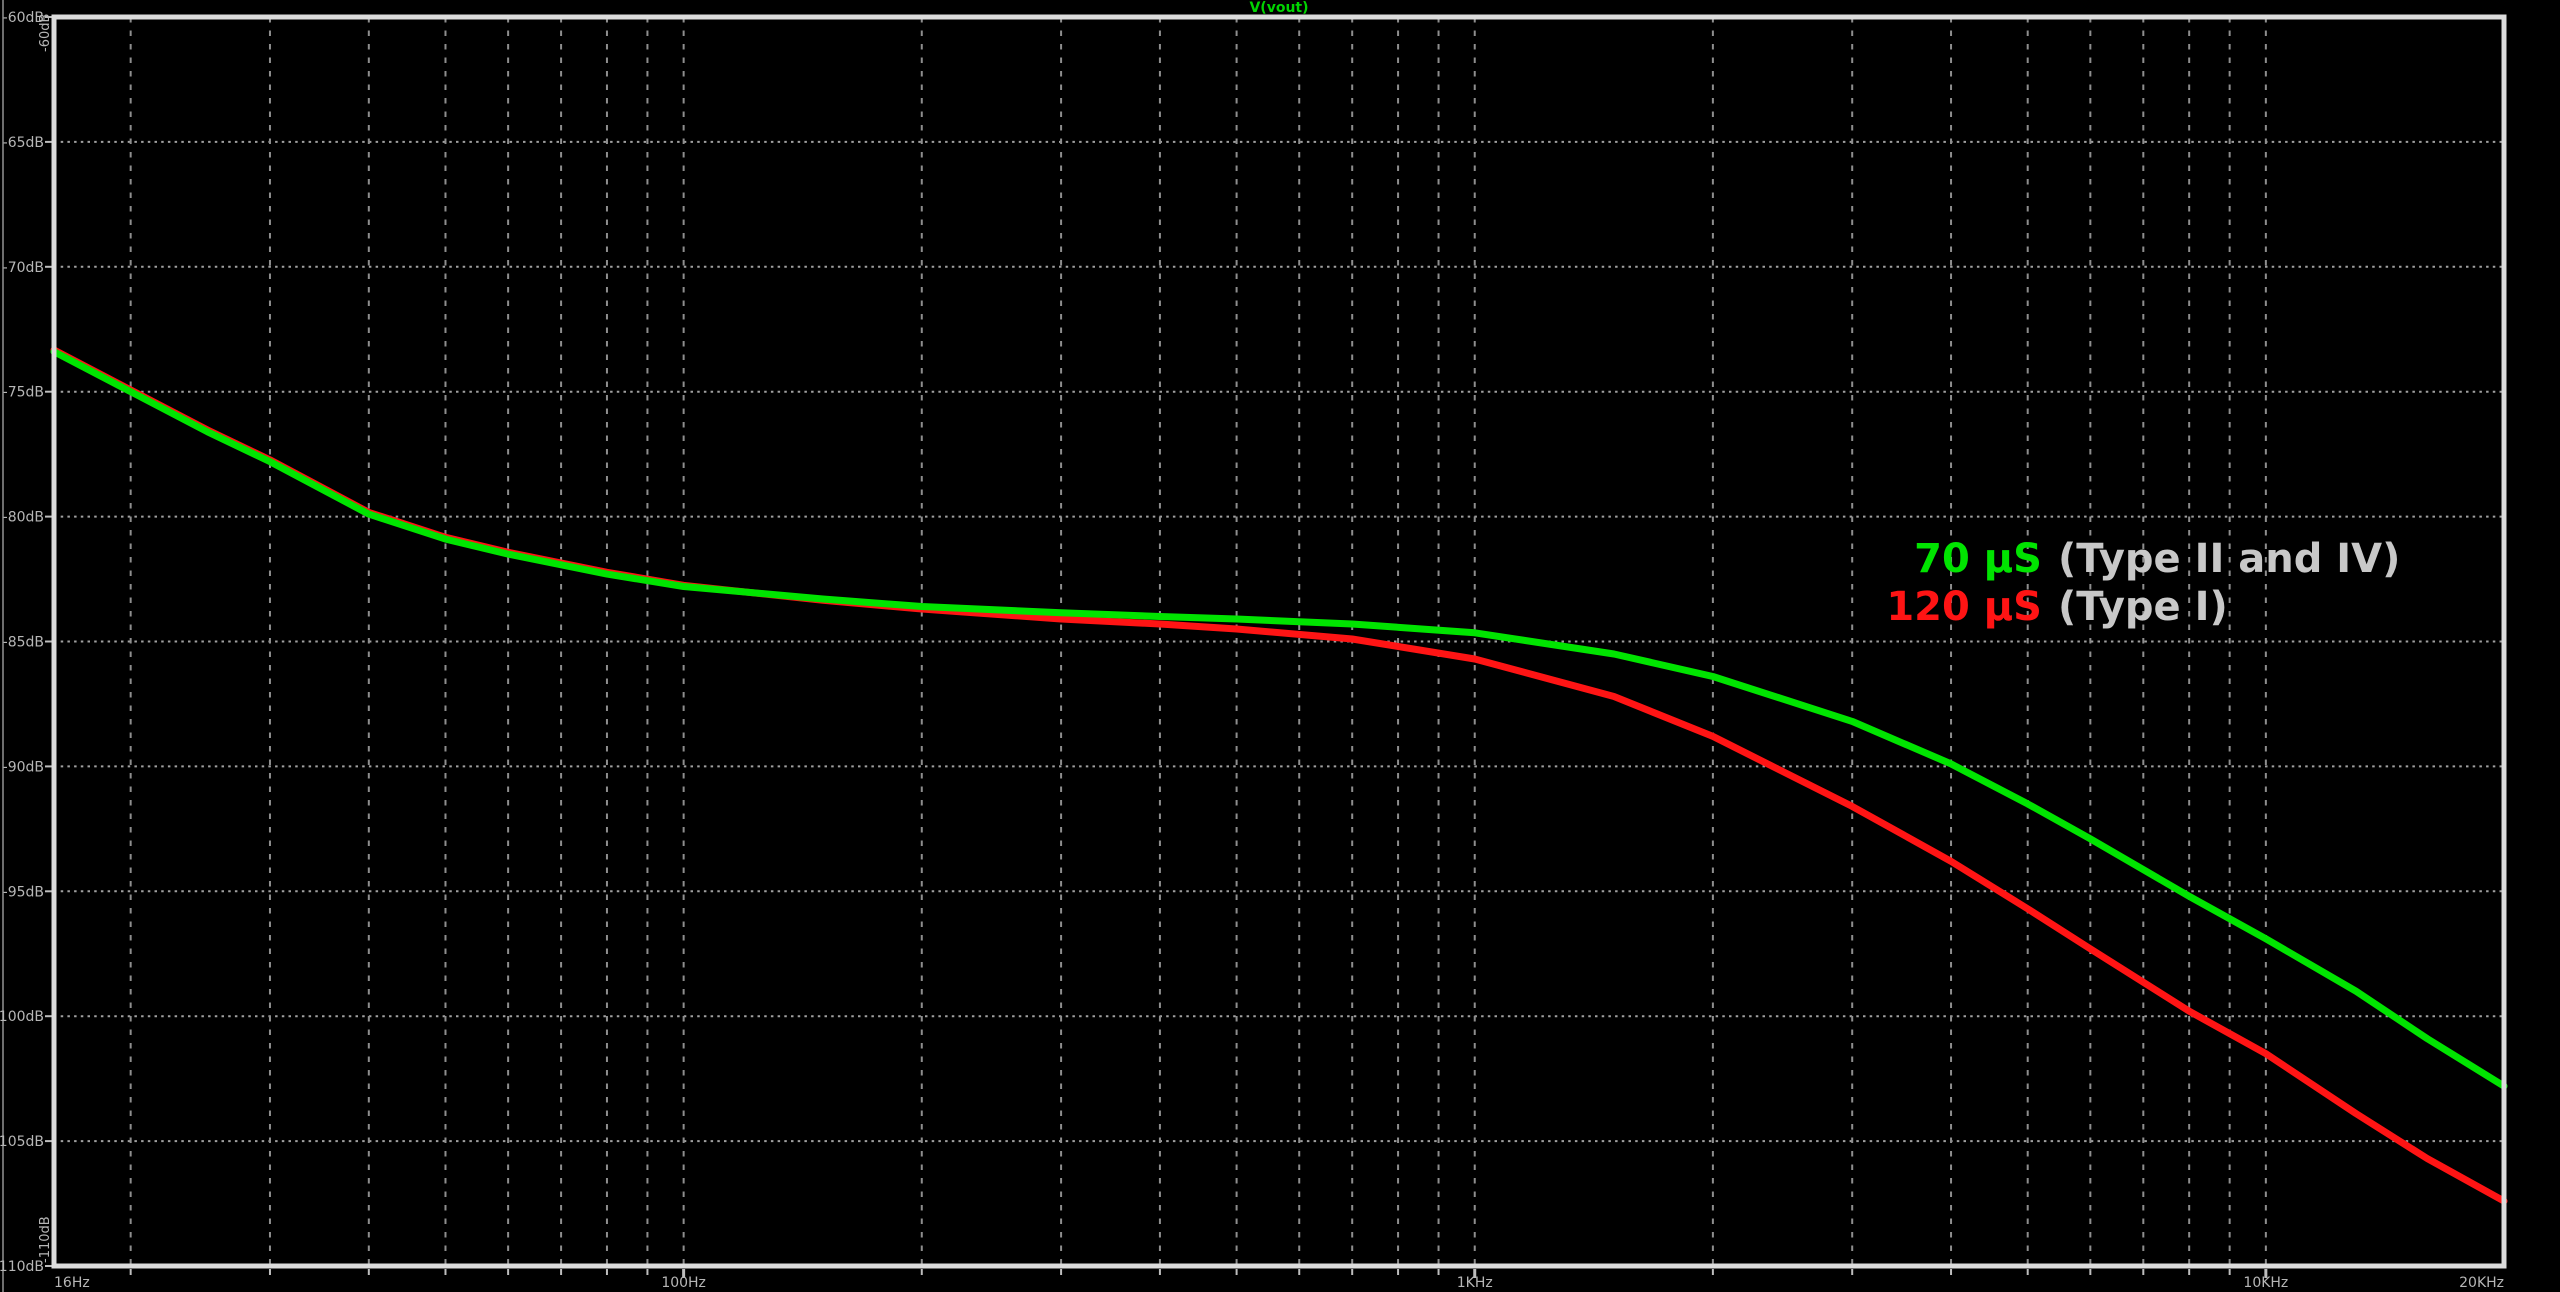 This screenshot has width=2560, height=1292. What do you see at coordinates (2481, 1283) in the screenshot?
I see `x-tick-label: 20KHz` at bounding box center [2481, 1283].